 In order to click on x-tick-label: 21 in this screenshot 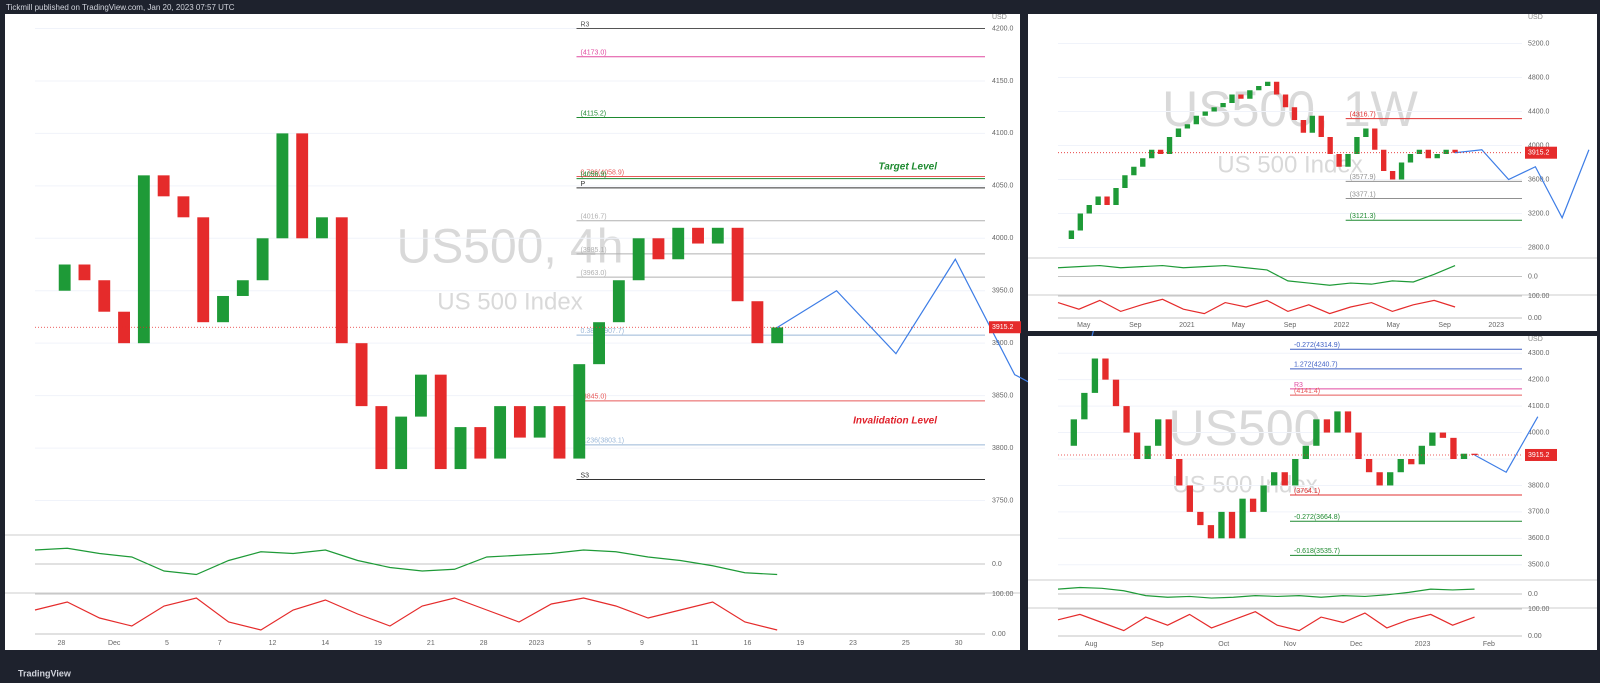, I will do `click(431, 643)`.